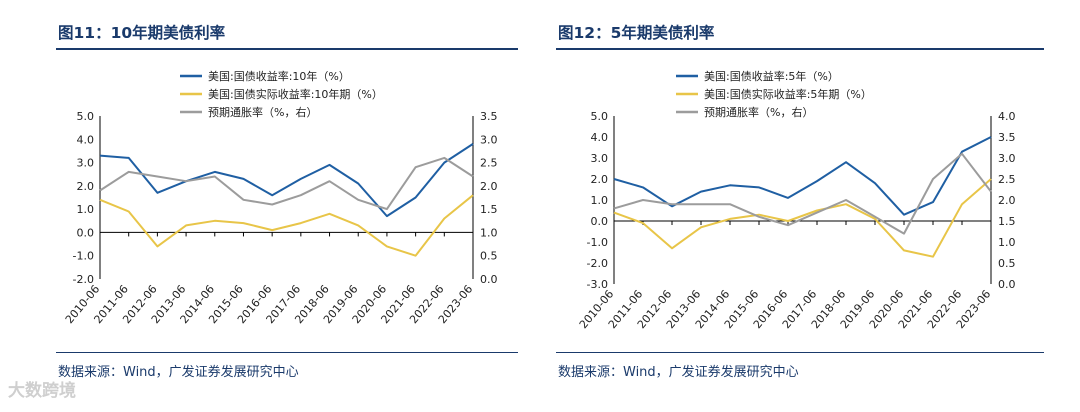 The height and width of the screenshot is (412, 1080). What do you see at coordinates (800, 49) in the screenshot?
I see `title-rule-5y` at bounding box center [800, 49].